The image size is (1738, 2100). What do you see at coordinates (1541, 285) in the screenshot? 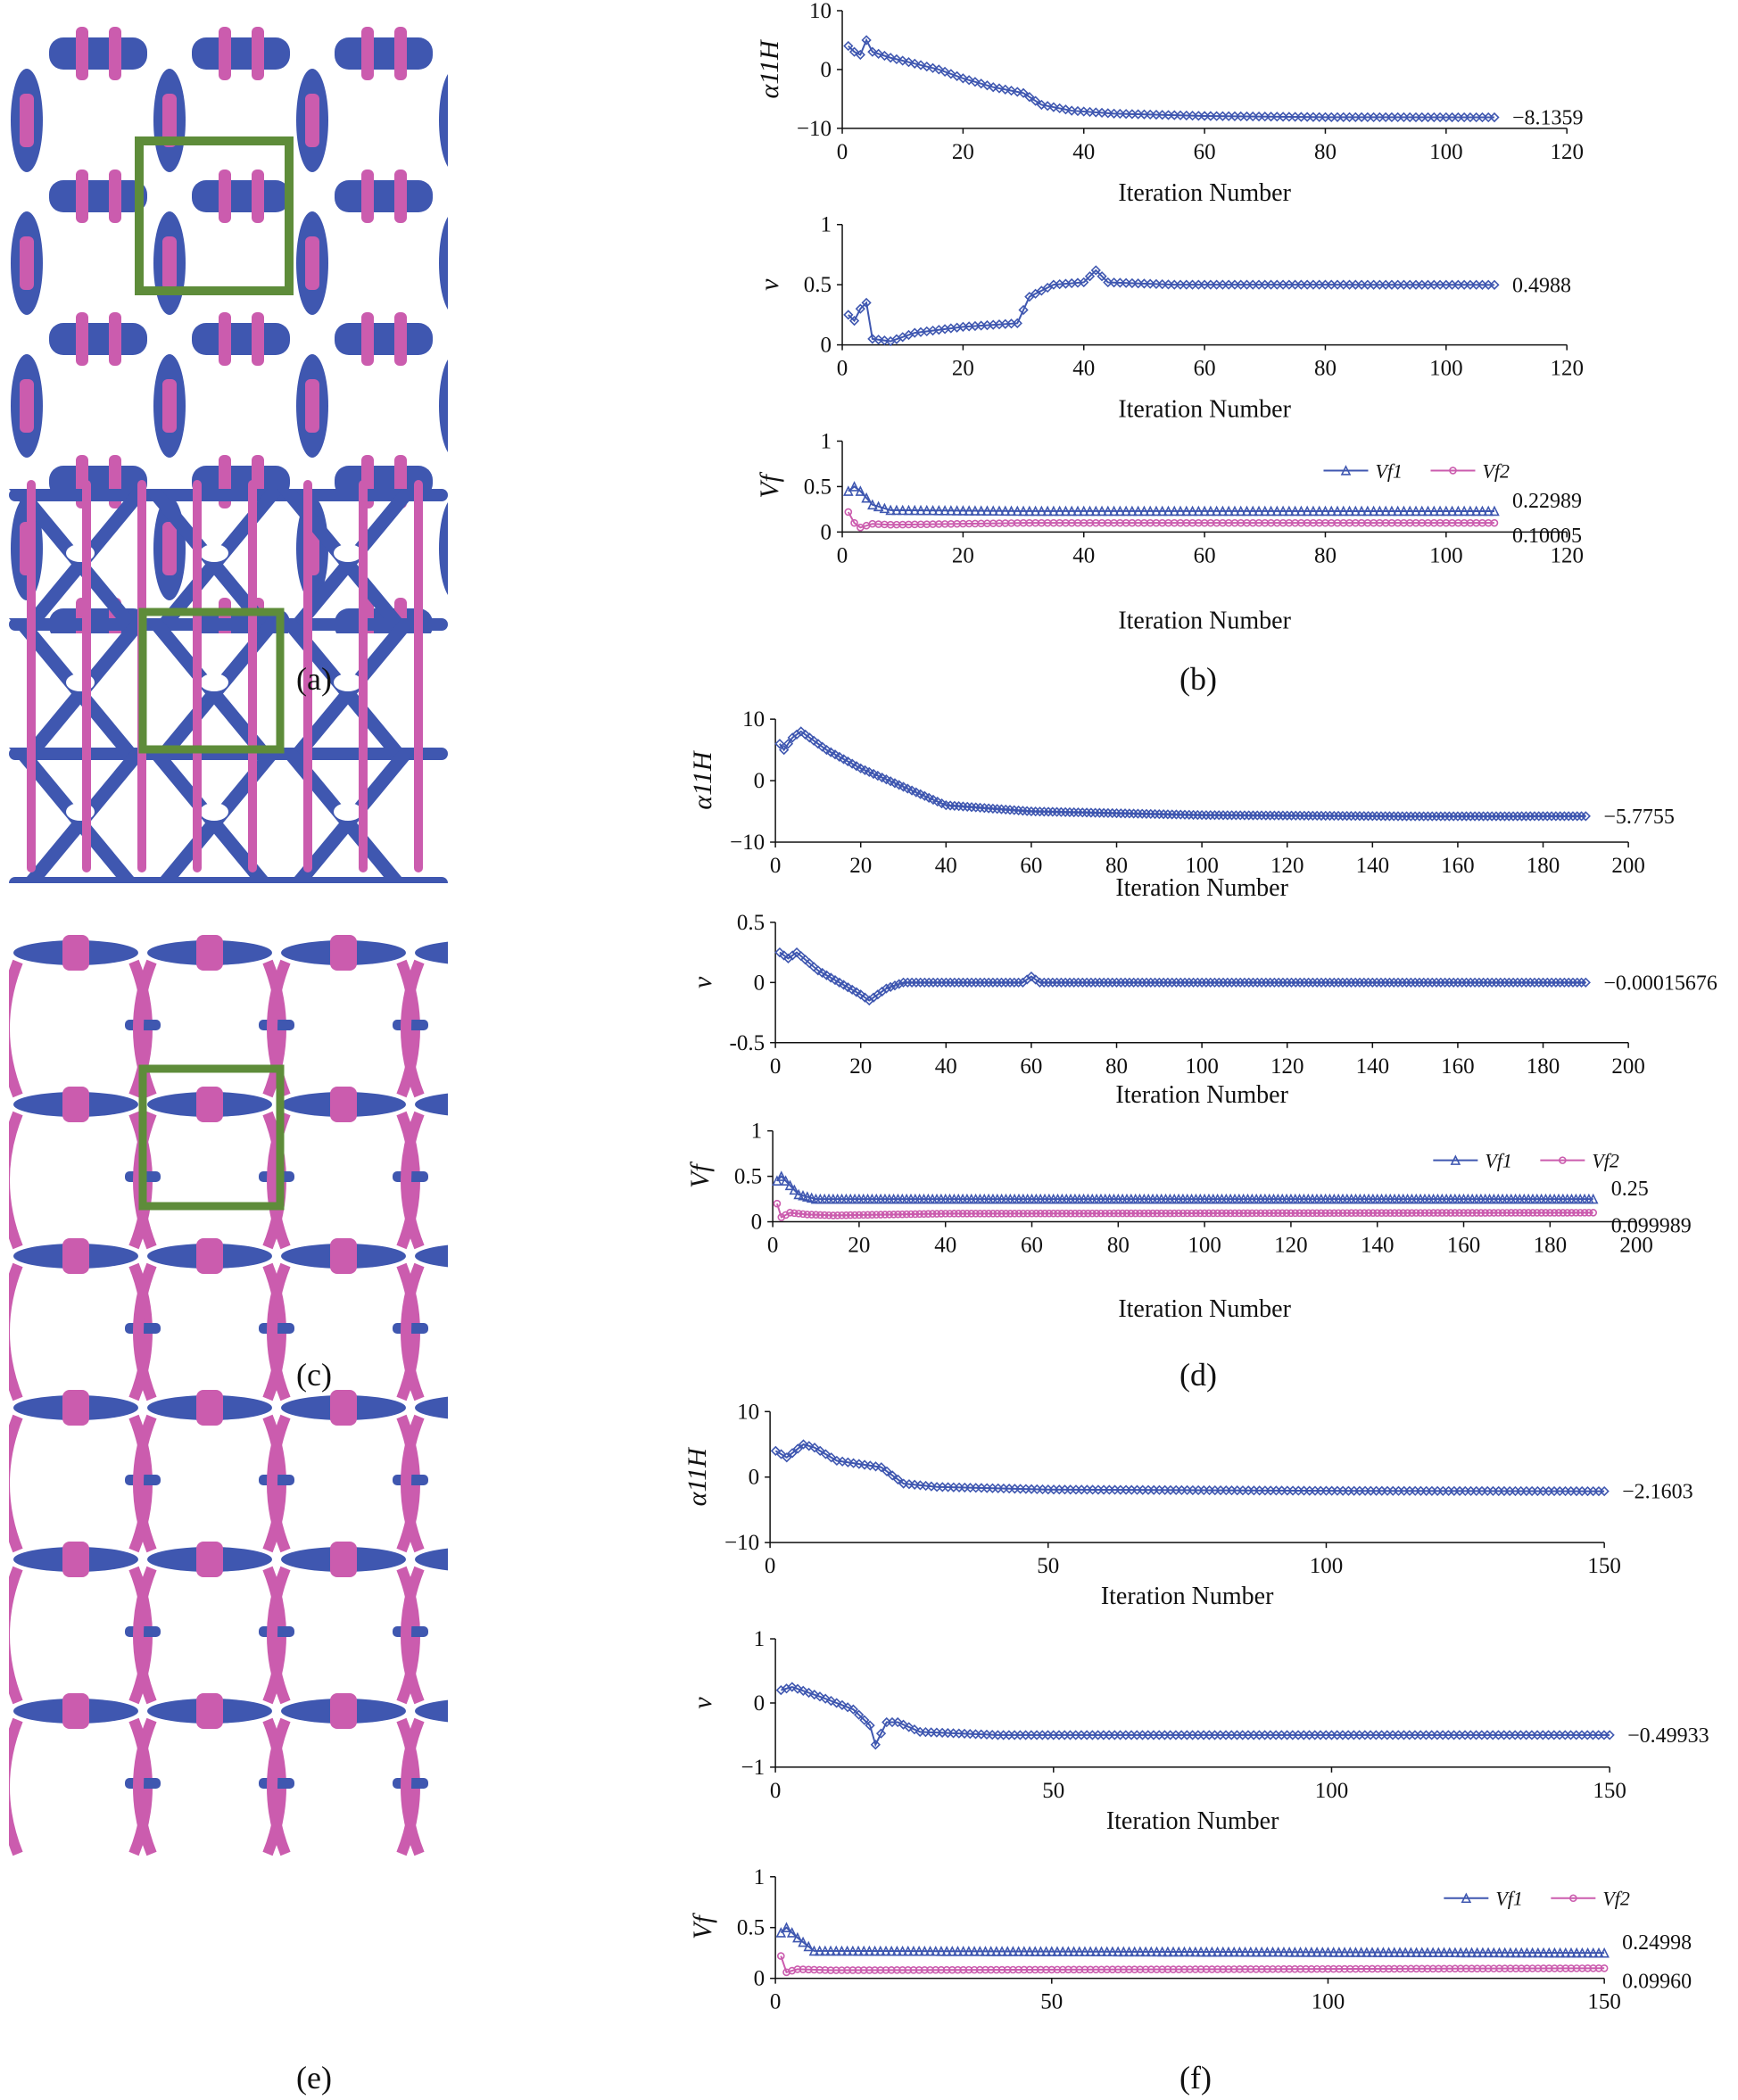
I see `end-value-label: 0.4988` at bounding box center [1541, 285].